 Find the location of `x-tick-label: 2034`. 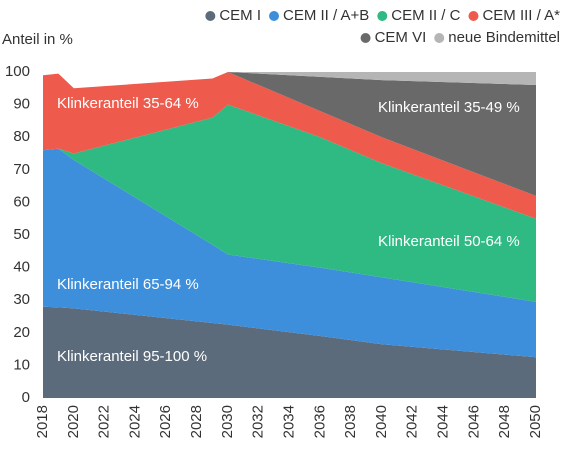

x-tick-label: 2034 is located at coordinates (288, 421).